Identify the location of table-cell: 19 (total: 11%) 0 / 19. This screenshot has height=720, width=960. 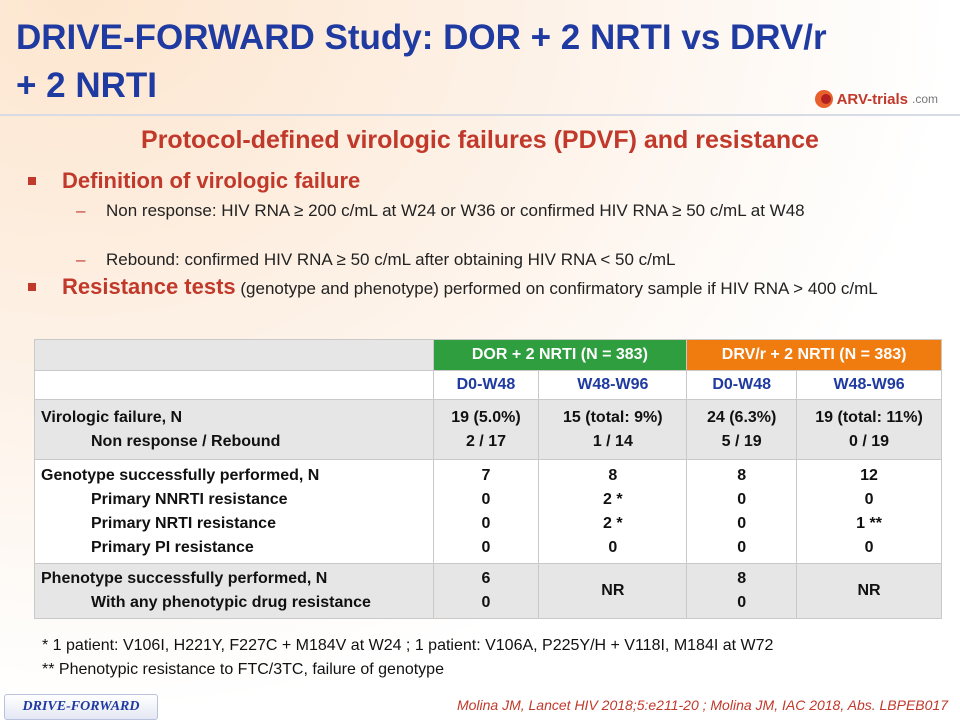
(869, 429).